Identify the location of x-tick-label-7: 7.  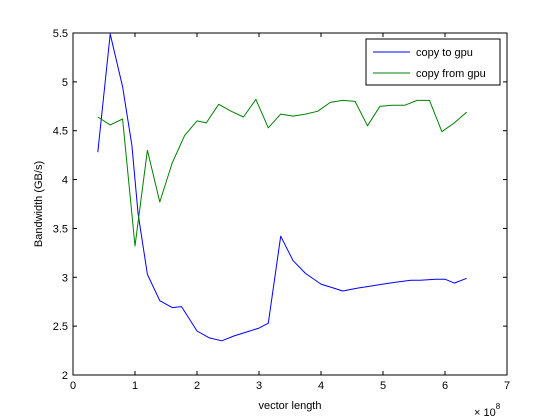
(507, 386).